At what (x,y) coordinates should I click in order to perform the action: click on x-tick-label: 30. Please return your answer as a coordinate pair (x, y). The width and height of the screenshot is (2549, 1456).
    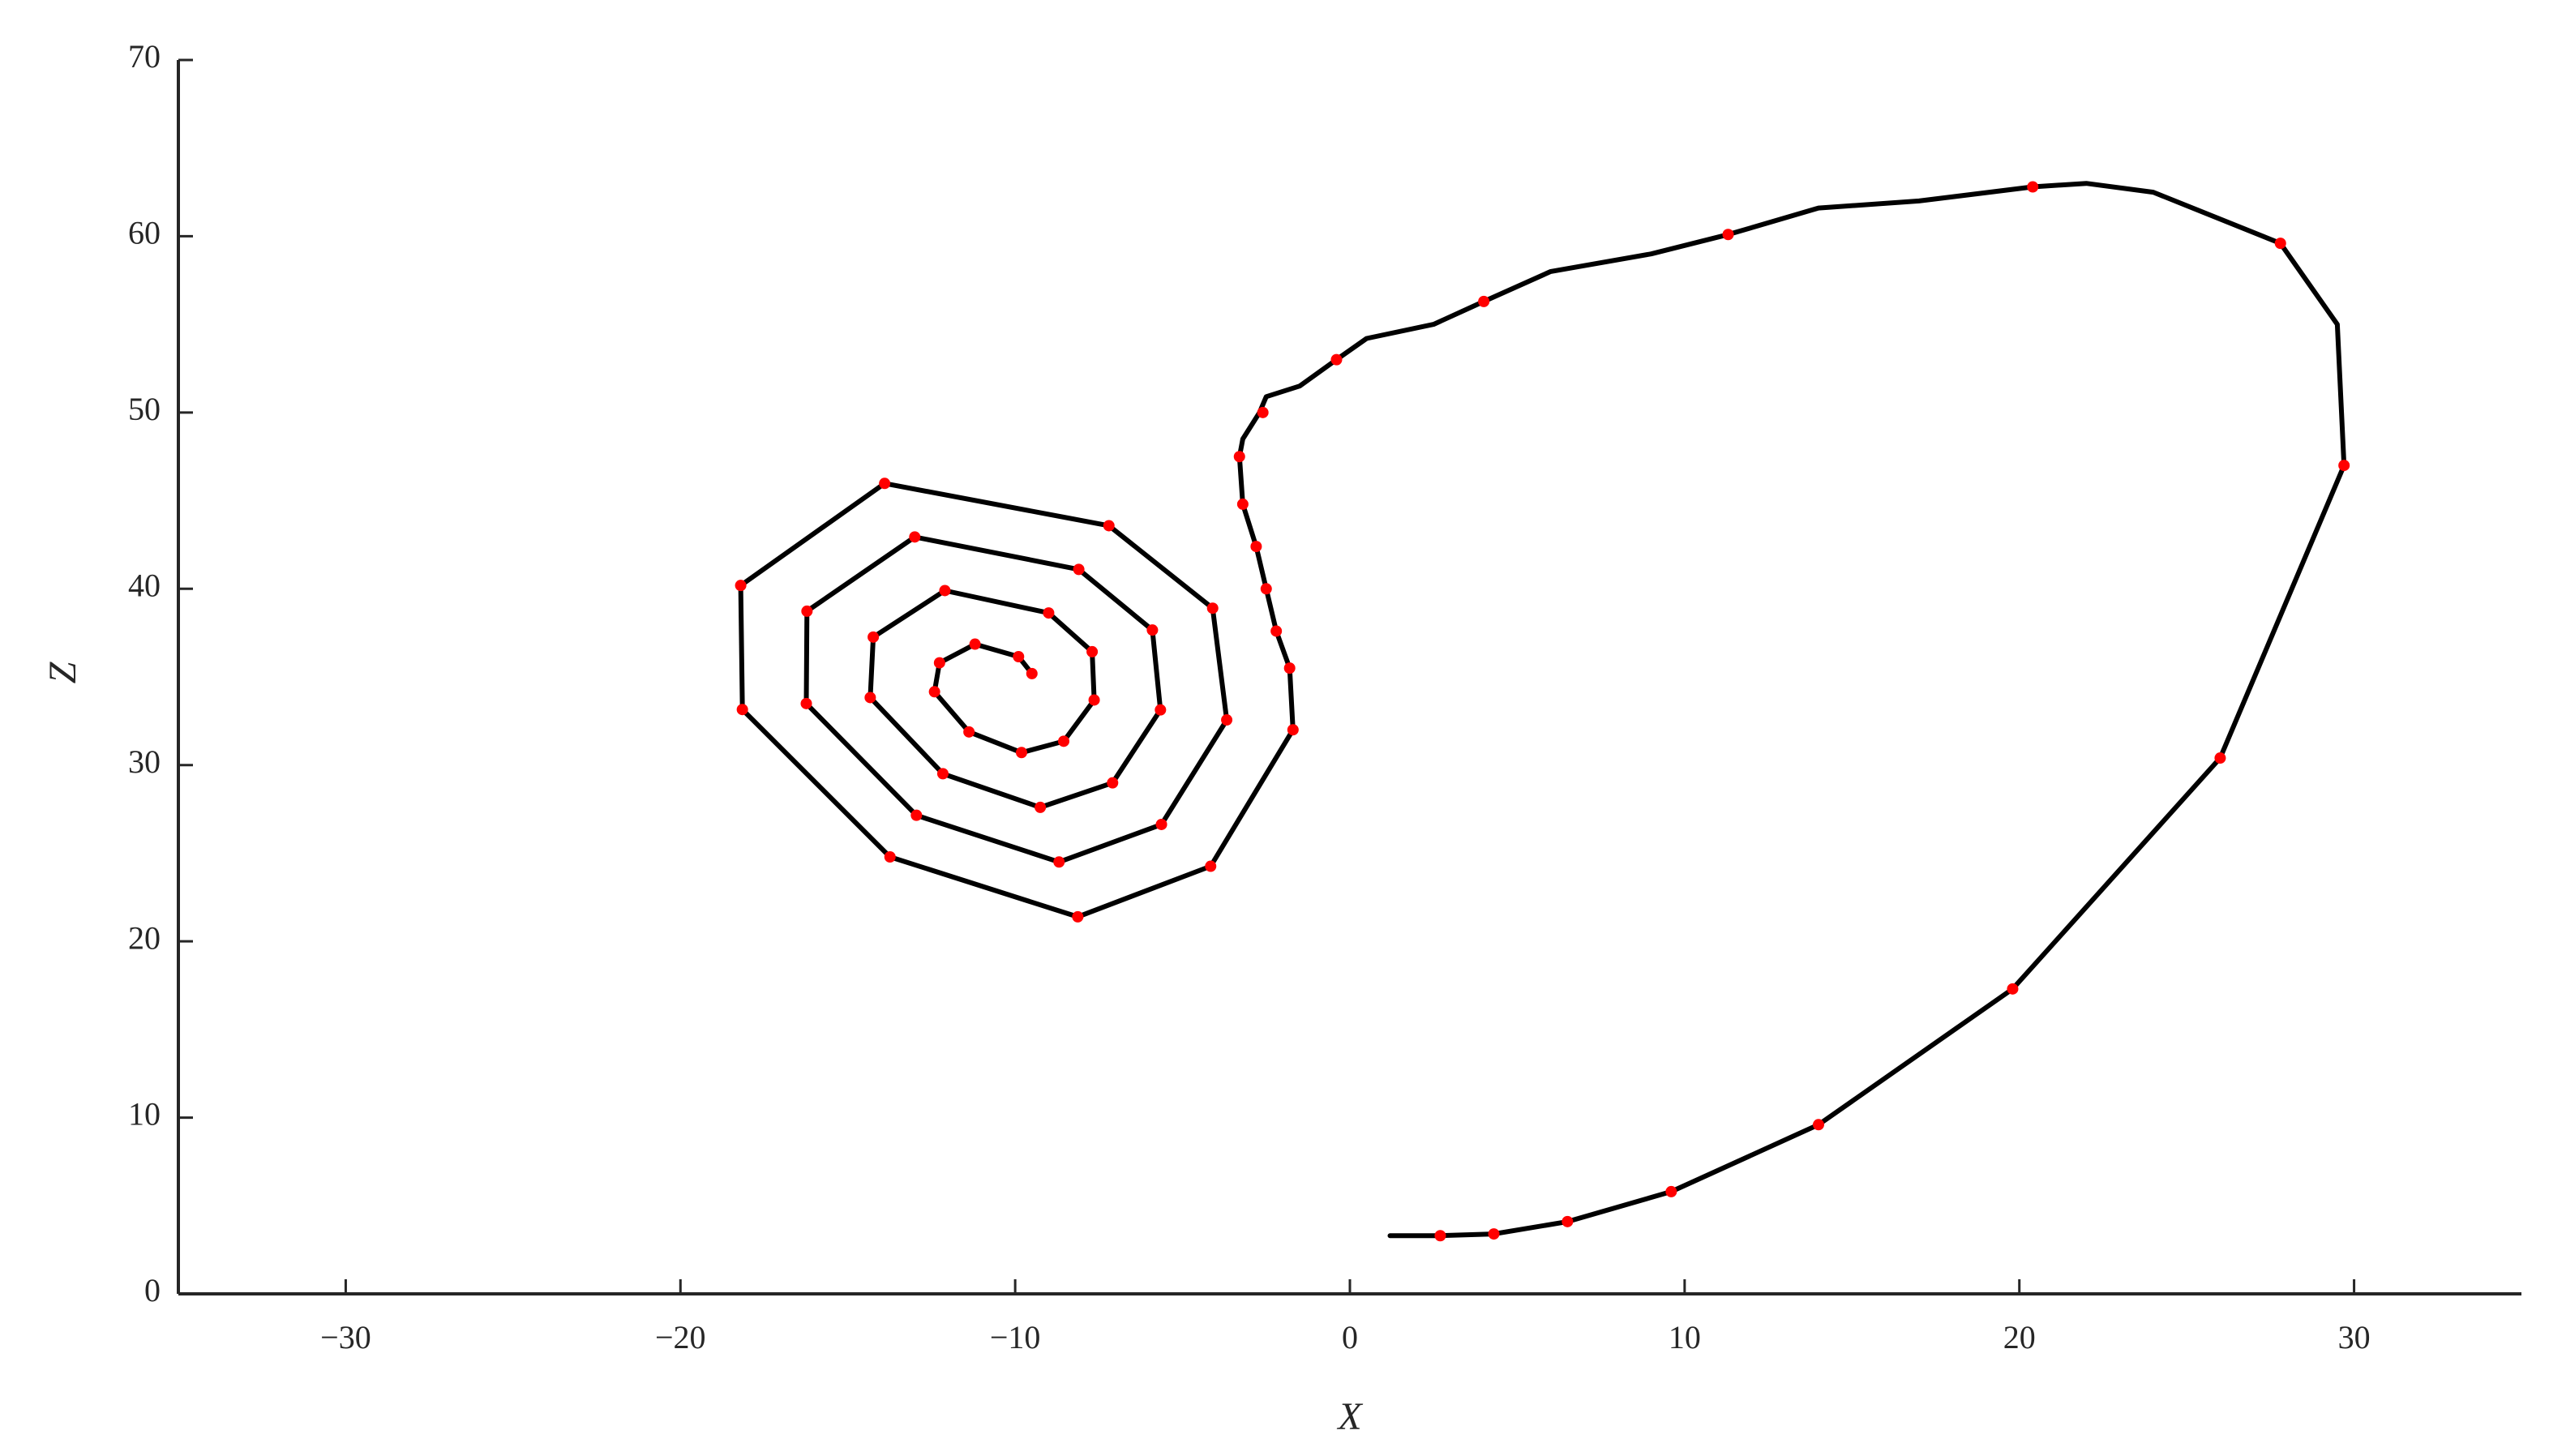
    Looking at the image, I should click on (2355, 1337).